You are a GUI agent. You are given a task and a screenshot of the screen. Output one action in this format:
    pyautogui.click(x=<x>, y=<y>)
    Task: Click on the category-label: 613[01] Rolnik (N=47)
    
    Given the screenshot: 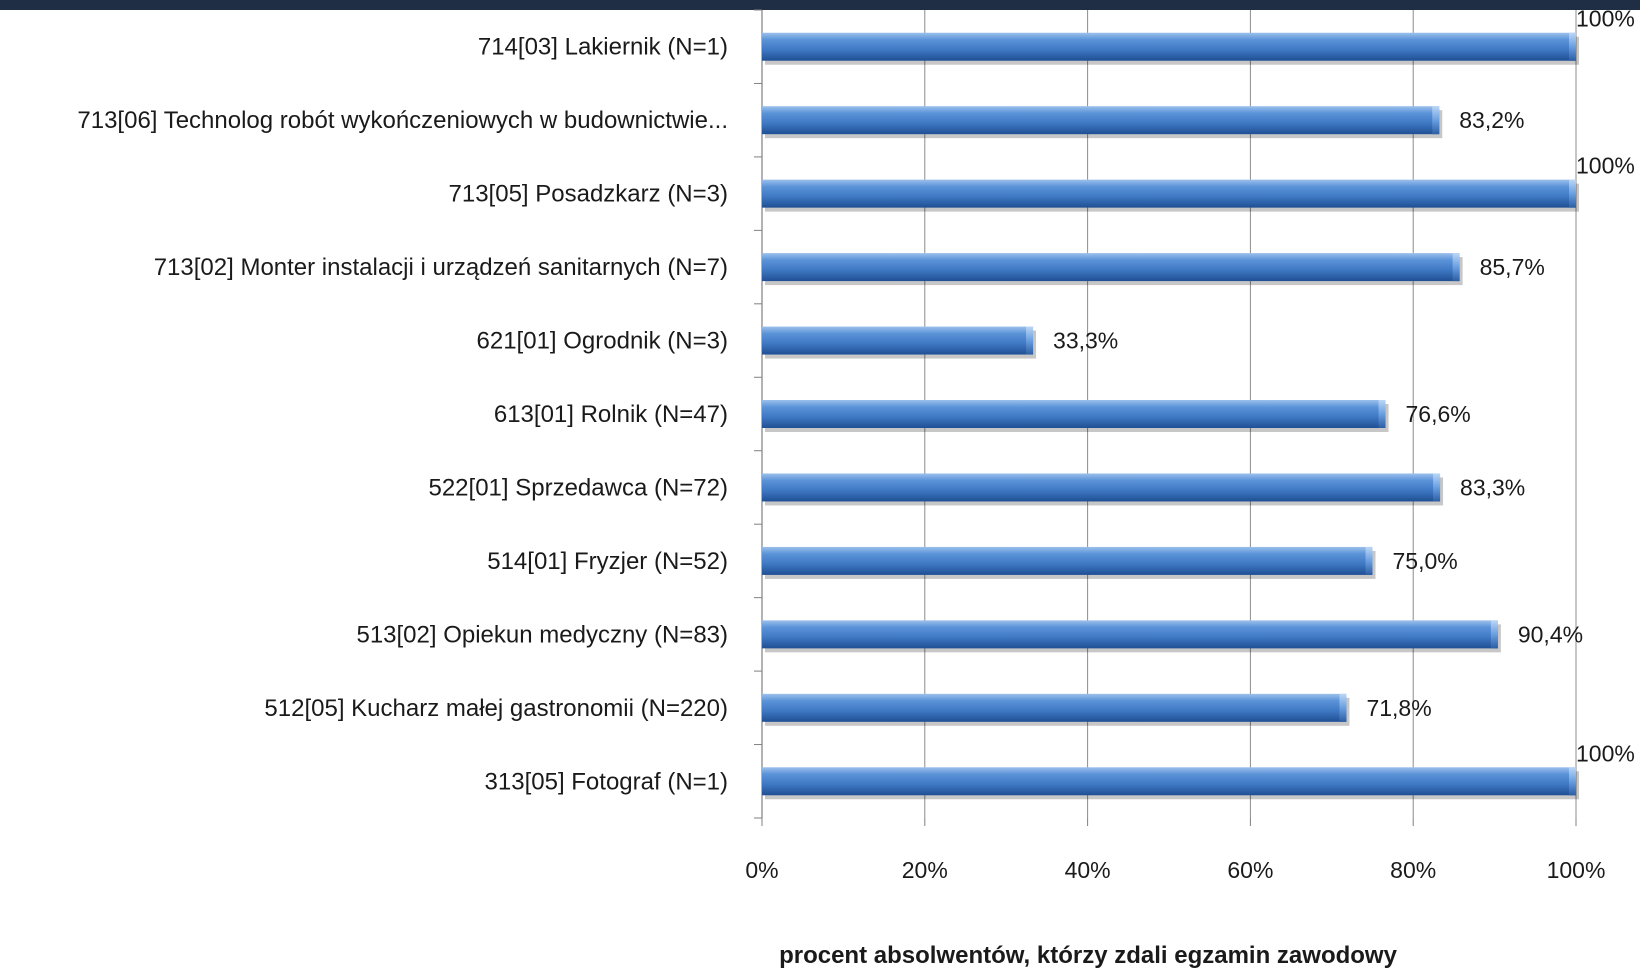 What is the action you would take?
    pyautogui.click(x=611, y=414)
    